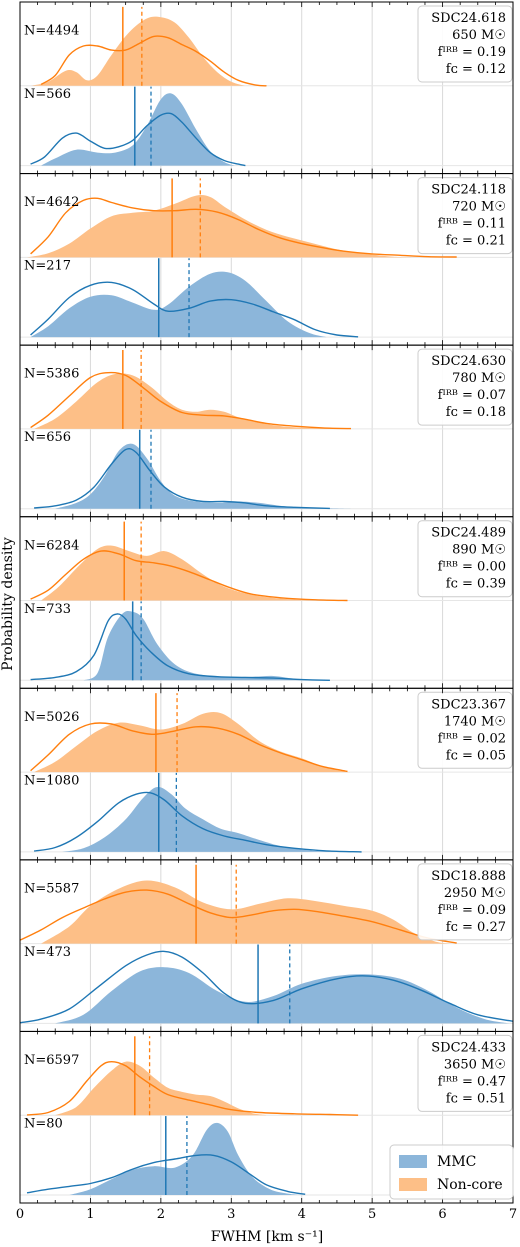  I want to click on info-mass: 720 M☉, so click(479, 207).